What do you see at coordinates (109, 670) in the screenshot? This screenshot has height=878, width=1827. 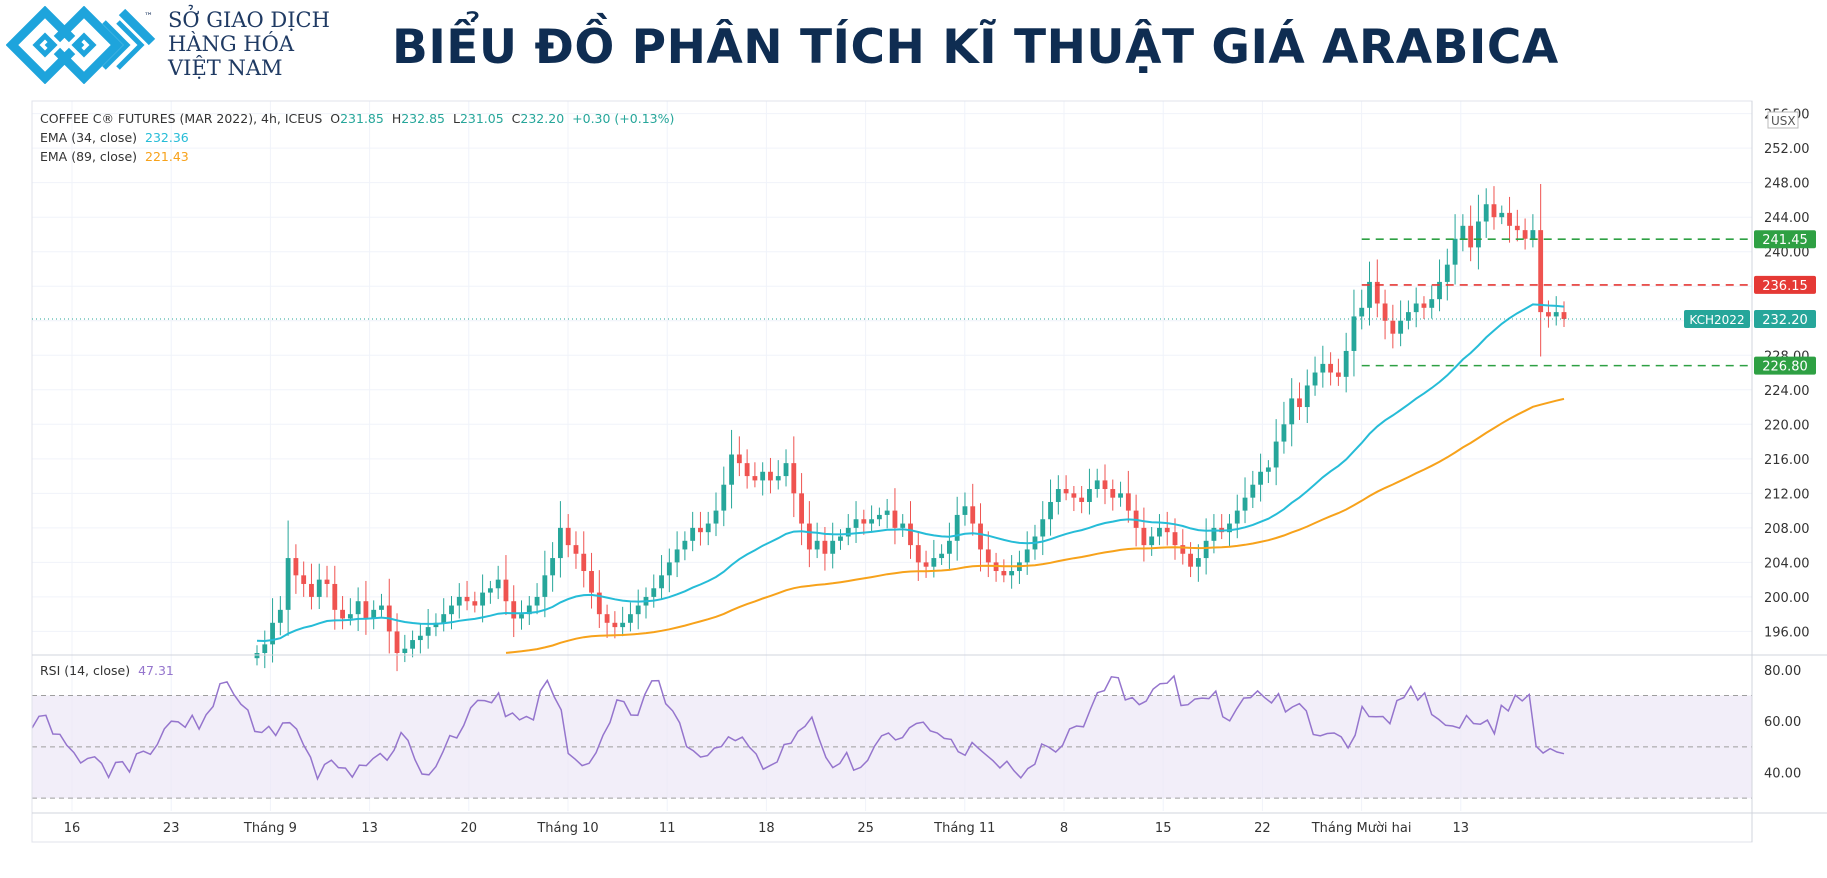 I see `rsi-legend: RSI (14, close) 47.31` at bounding box center [109, 670].